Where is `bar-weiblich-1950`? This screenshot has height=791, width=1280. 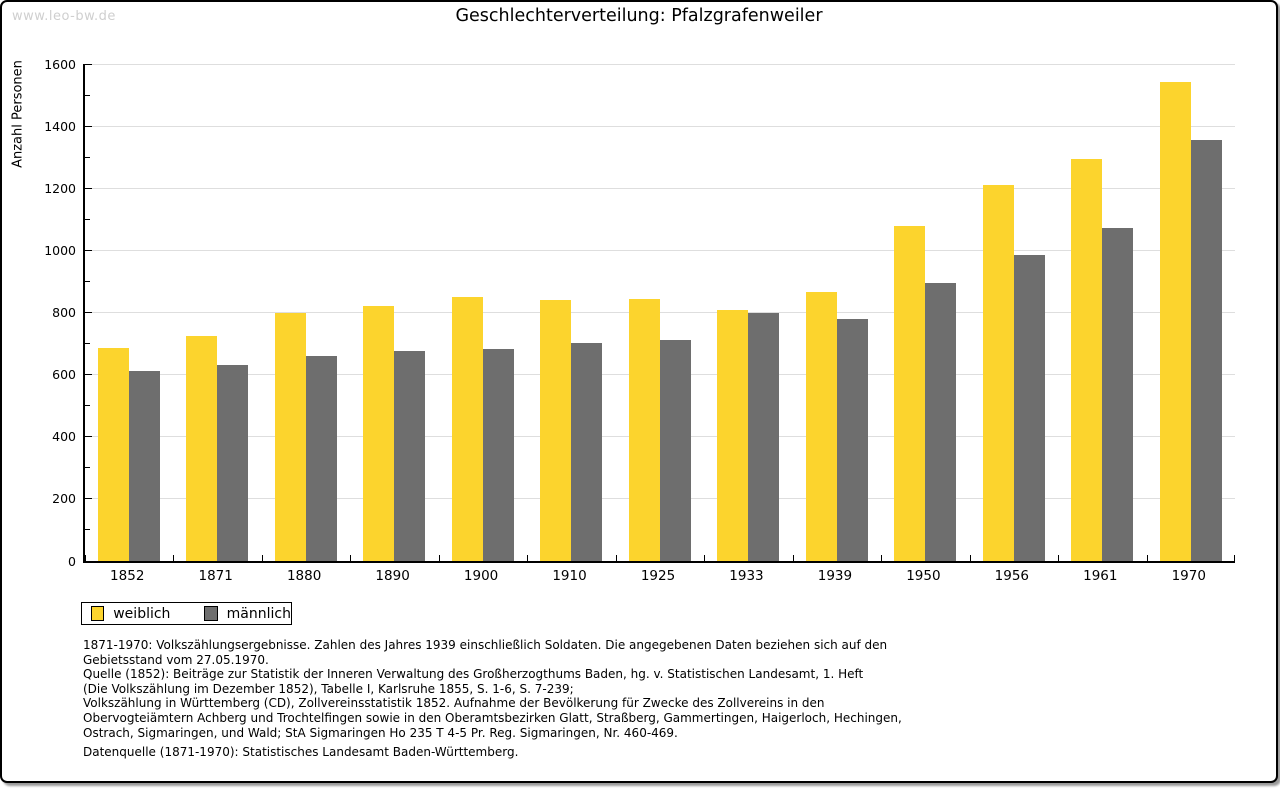 bar-weiblich-1950 is located at coordinates (910, 393).